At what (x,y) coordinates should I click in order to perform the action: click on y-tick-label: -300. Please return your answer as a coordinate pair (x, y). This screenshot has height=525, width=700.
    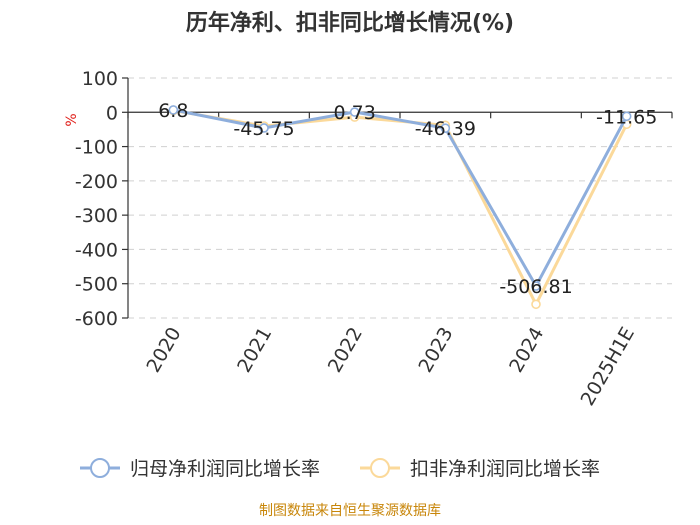
    Looking at the image, I should click on (96, 216).